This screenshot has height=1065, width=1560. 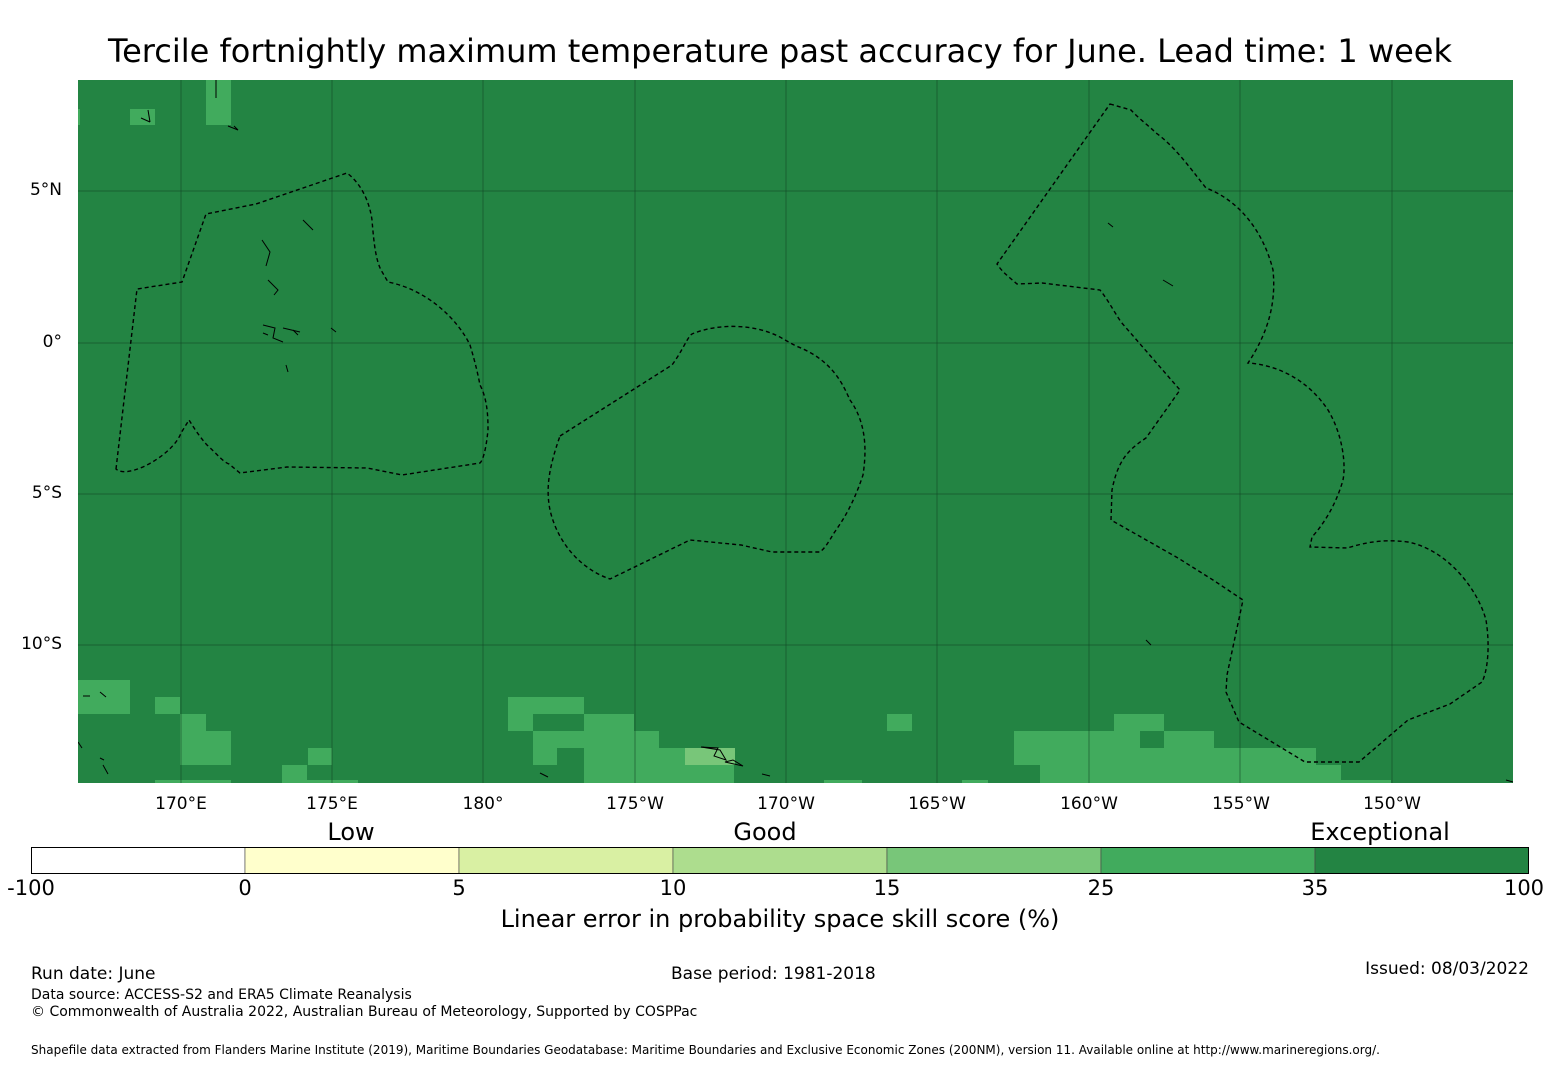 What do you see at coordinates (1524, 888) in the screenshot?
I see `cb-tick-100: 100` at bounding box center [1524, 888].